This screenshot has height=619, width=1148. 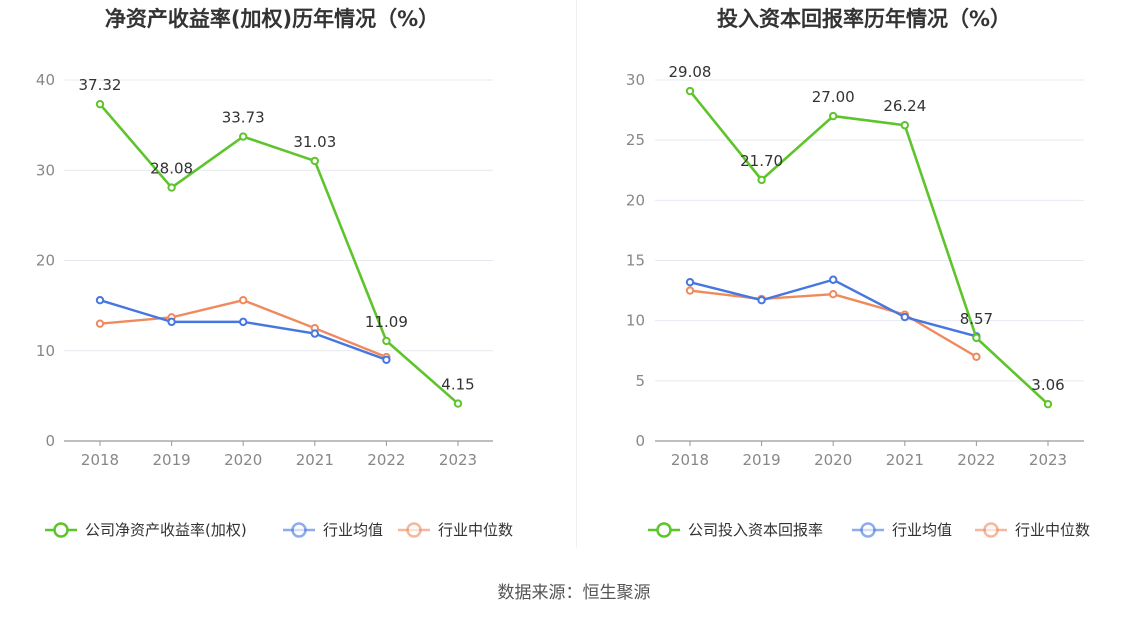 What do you see at coordinates (574, 593) in the screenshot?
I see `data-source-note: 数据来源：恒生聚源` at bounding box center [574, 593].